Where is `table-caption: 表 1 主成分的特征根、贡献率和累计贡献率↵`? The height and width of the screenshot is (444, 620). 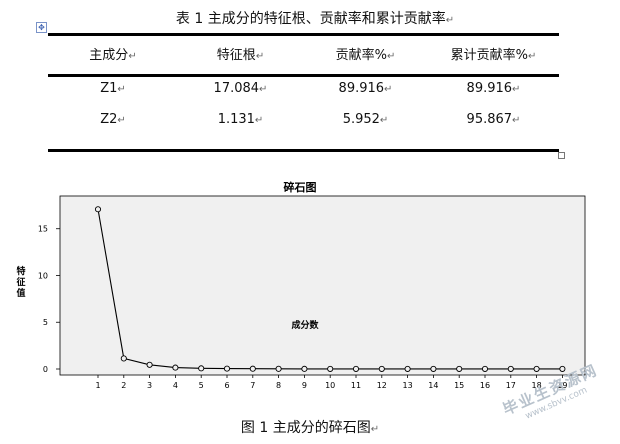
table-caption: 表 1 主成分的特征根、贡献率和累计贡献率↵ is located at coordinates (315, 19).